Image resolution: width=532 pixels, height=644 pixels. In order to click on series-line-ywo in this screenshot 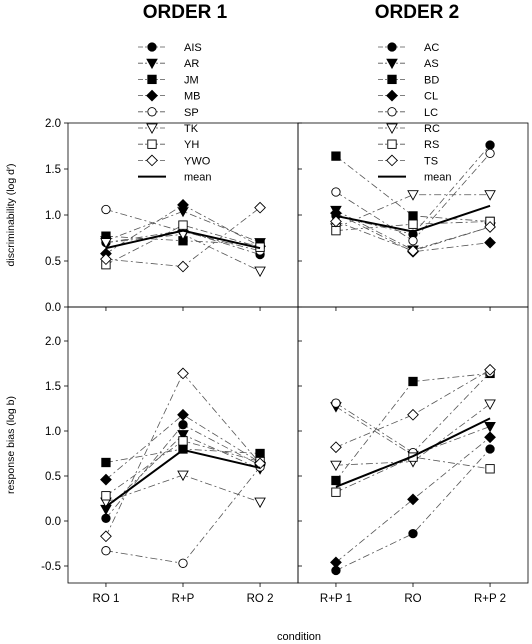, I will do `click(183, 454)`.